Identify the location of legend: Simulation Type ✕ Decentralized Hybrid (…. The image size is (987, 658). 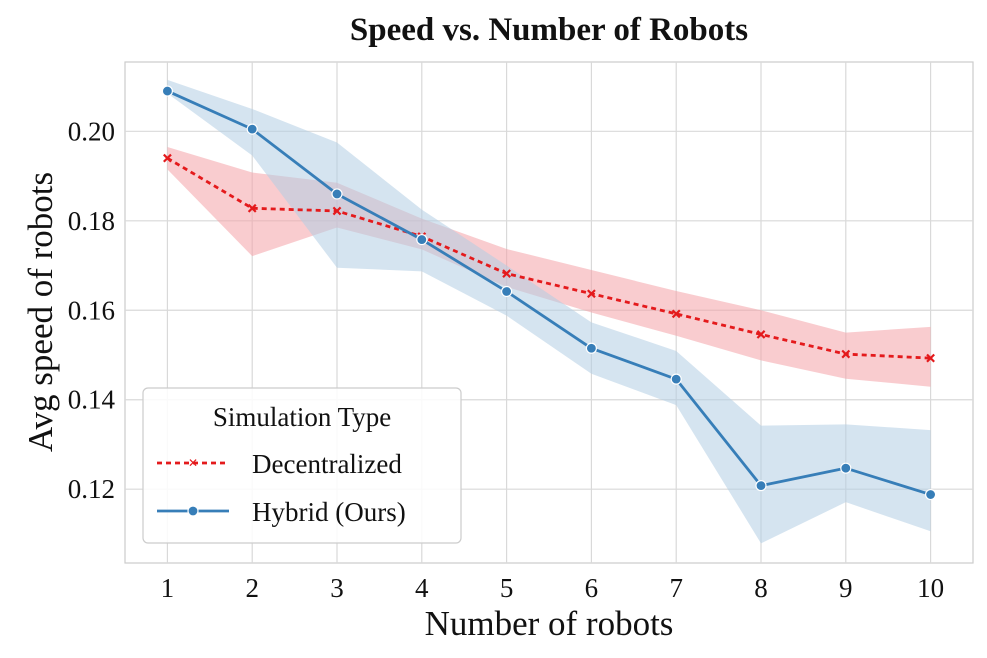
(302, 465).